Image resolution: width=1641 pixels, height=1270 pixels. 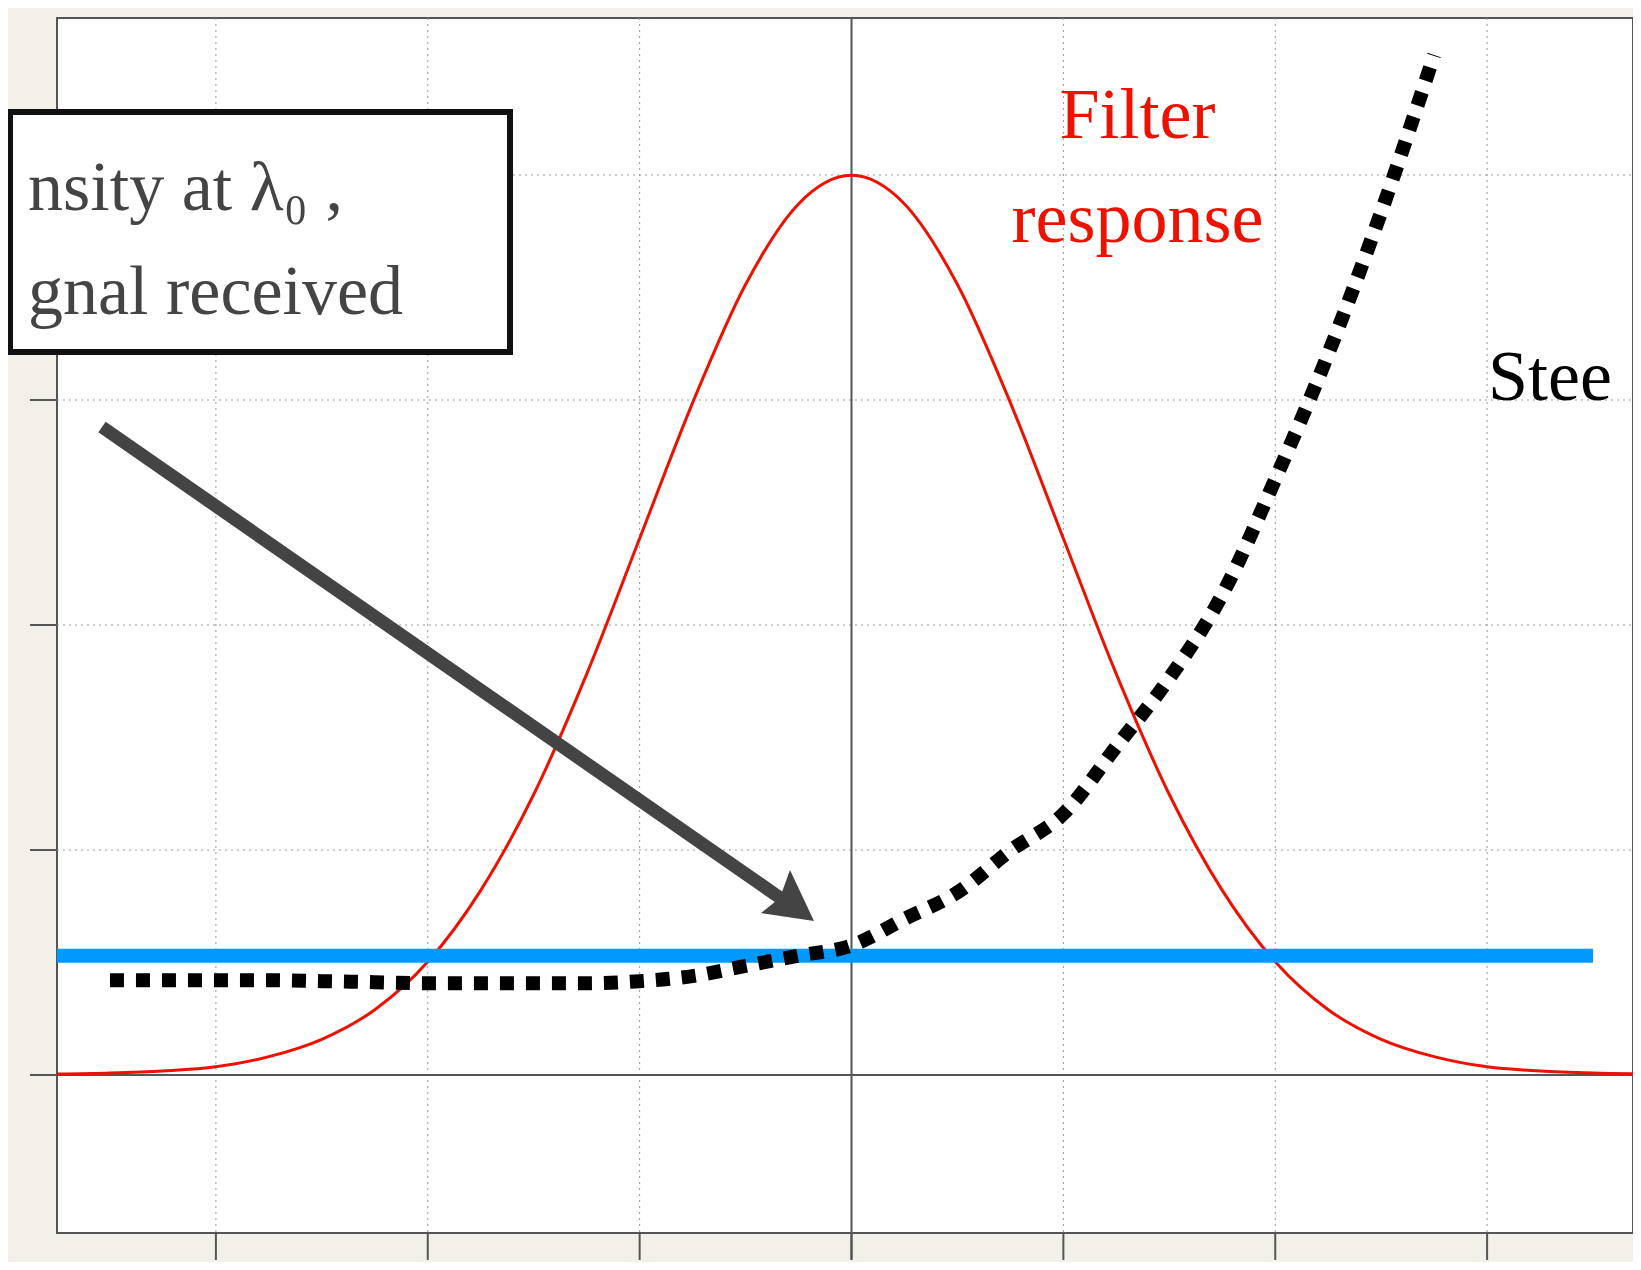 What do you see at coordinates (1550, 376) in the screenshot?
I see `series-label: Stee` at bounding box center [1550, 376].